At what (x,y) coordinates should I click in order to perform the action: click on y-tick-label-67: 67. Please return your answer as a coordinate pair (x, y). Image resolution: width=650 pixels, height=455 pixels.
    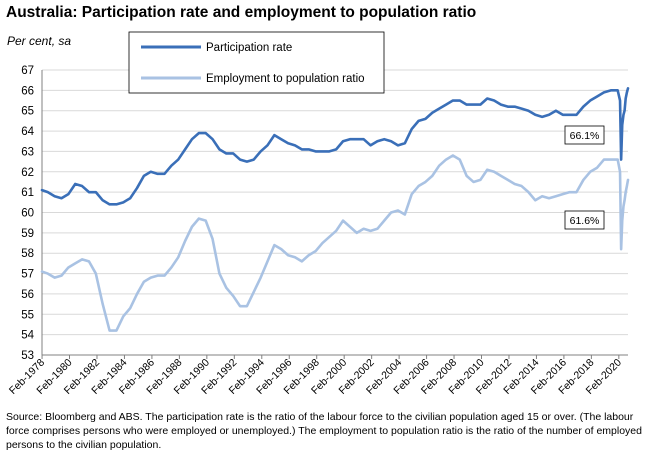
    Looking at the image, I should click on (27, 71).